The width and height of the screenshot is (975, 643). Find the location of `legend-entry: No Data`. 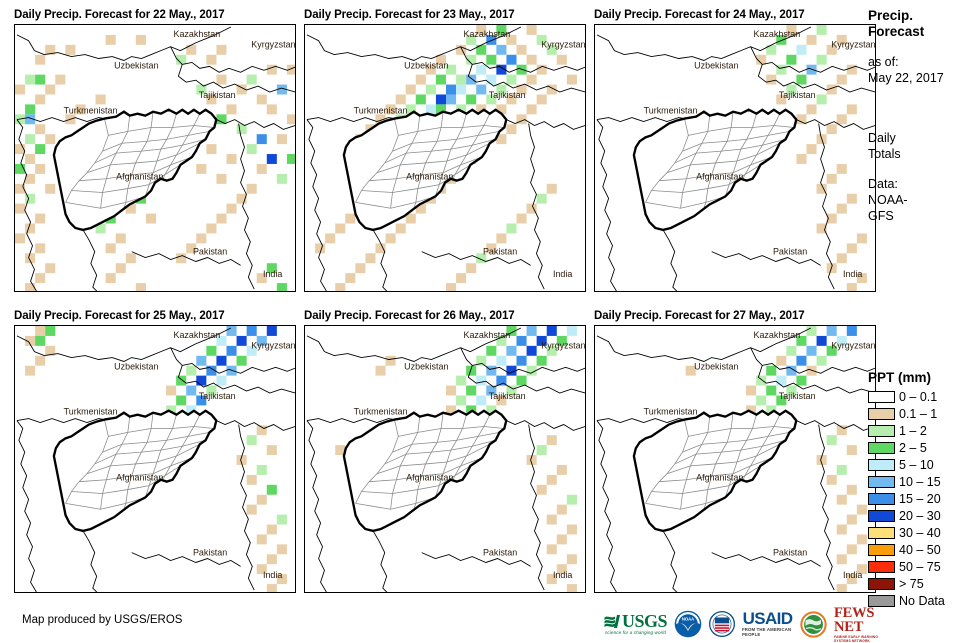

legend-entry: No Data is located at coordinates (921, 600).